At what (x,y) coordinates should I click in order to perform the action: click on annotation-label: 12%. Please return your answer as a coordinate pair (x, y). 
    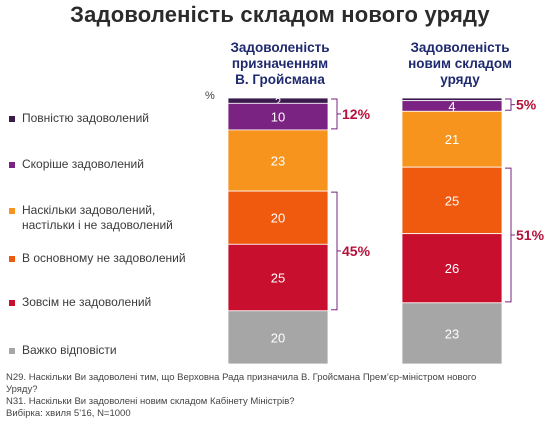
    Looking at the image, I should click on (356, 114).